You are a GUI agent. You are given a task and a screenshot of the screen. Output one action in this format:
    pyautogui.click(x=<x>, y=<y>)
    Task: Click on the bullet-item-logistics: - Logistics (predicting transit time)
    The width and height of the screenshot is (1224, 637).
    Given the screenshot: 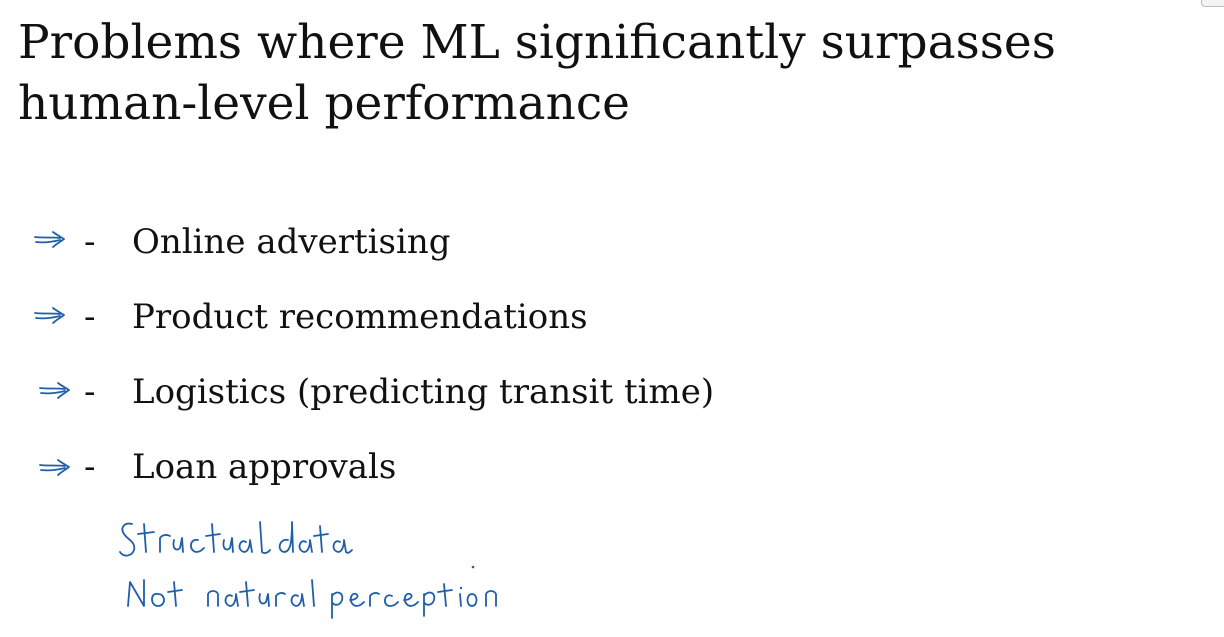 What is the action you would take?
    pyautogui.click(x=380, y=392)
    